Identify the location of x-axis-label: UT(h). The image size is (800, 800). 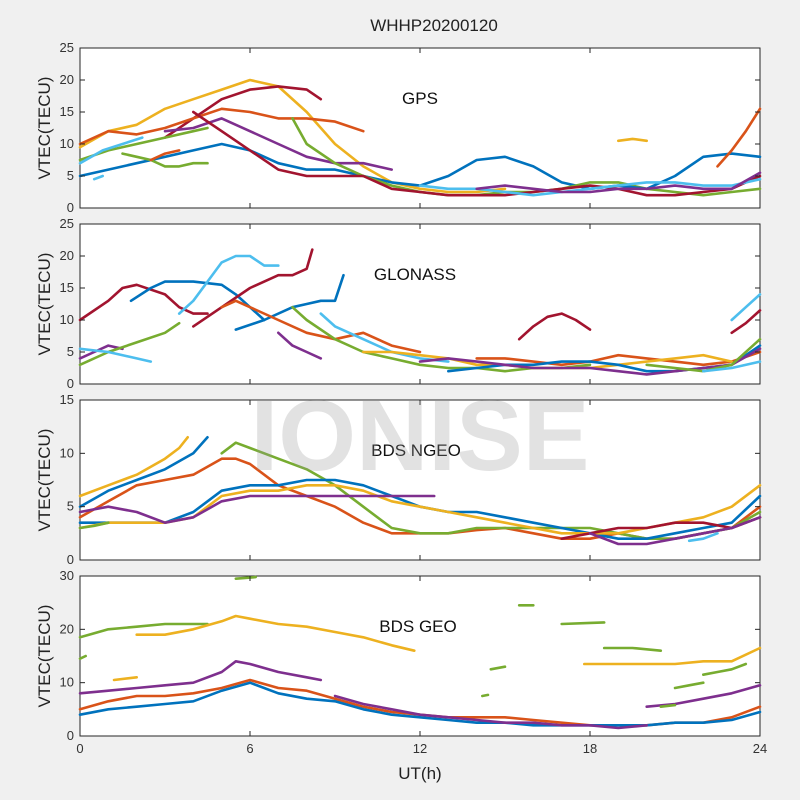
(419, 773).